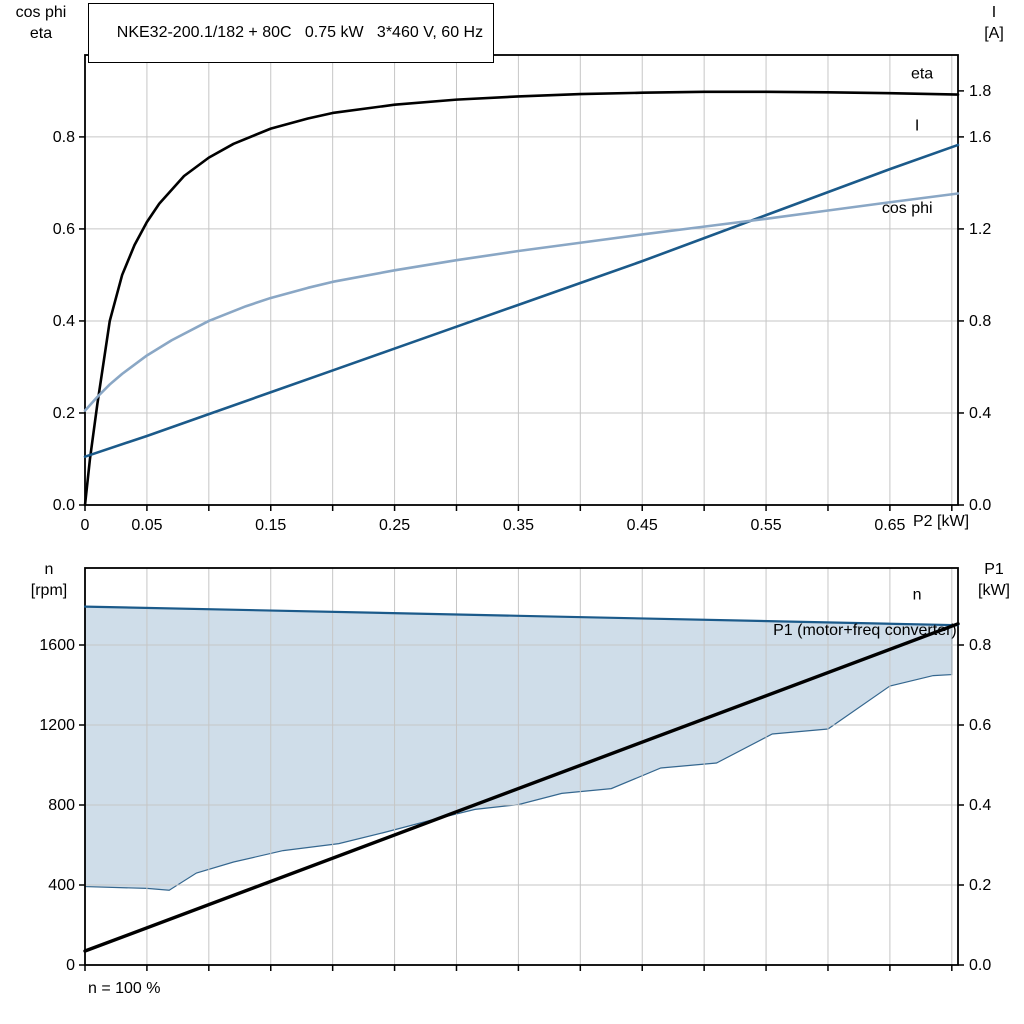 Image resolution: width=1024 pixels, height=1024 pixels. What do you see at coordinates (994, 12) in the screenshot?
I see `axis-title-current: I` at bounding box center [994, 12].